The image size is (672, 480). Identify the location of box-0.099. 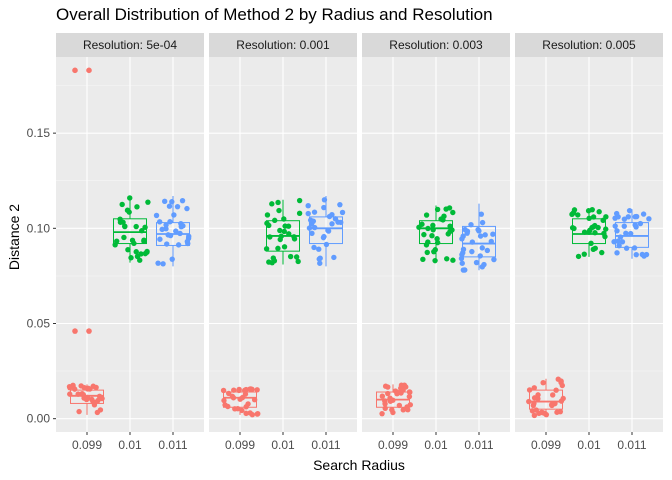
(240, 402).